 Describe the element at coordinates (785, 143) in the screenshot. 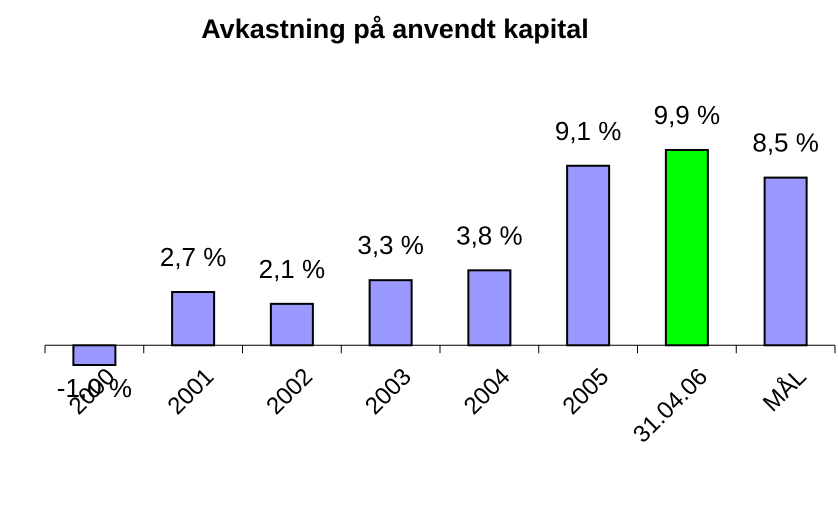

I see `value-label: 8,5 %` at that location.